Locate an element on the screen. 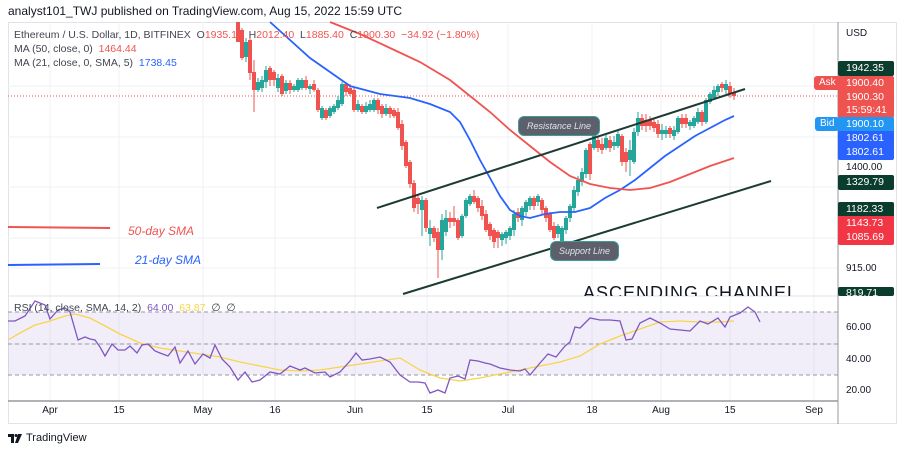 The image size is (900, 454). currency-label: USD is located at coordinates (857, 33).